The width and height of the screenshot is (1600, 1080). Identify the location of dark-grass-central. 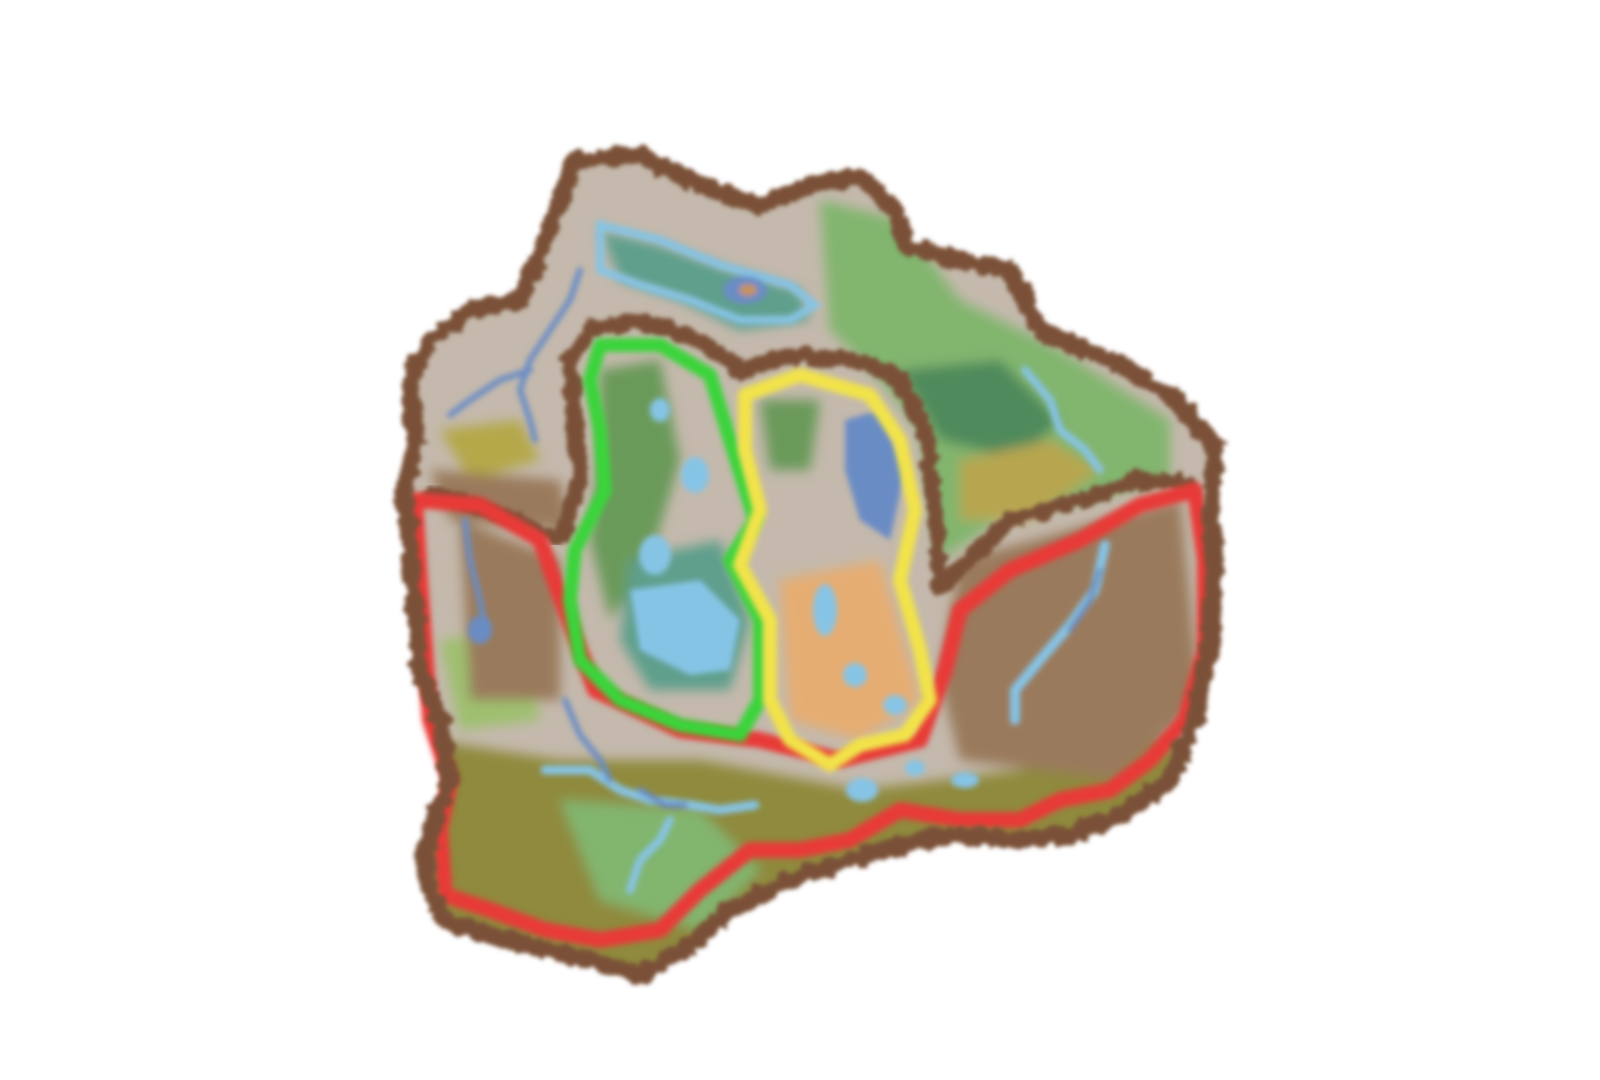
(635, 490).